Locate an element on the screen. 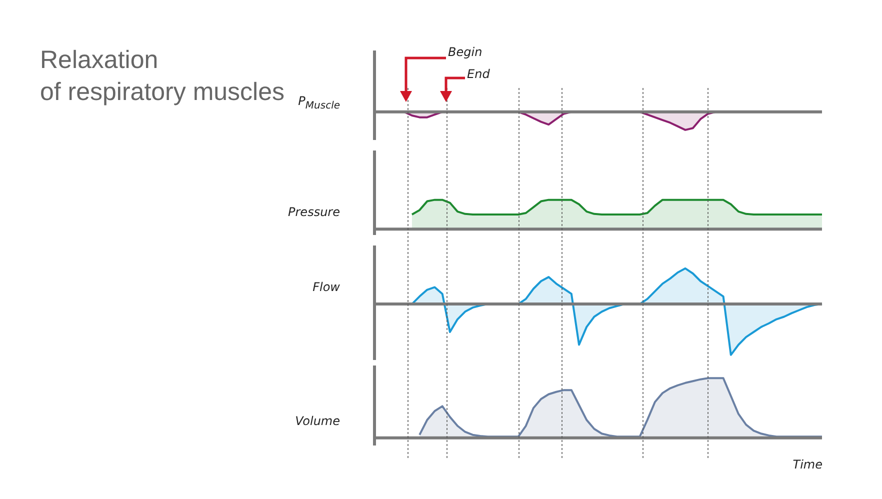  text: Relaxation of respiratory muscles is located at coordinates (162, 76).